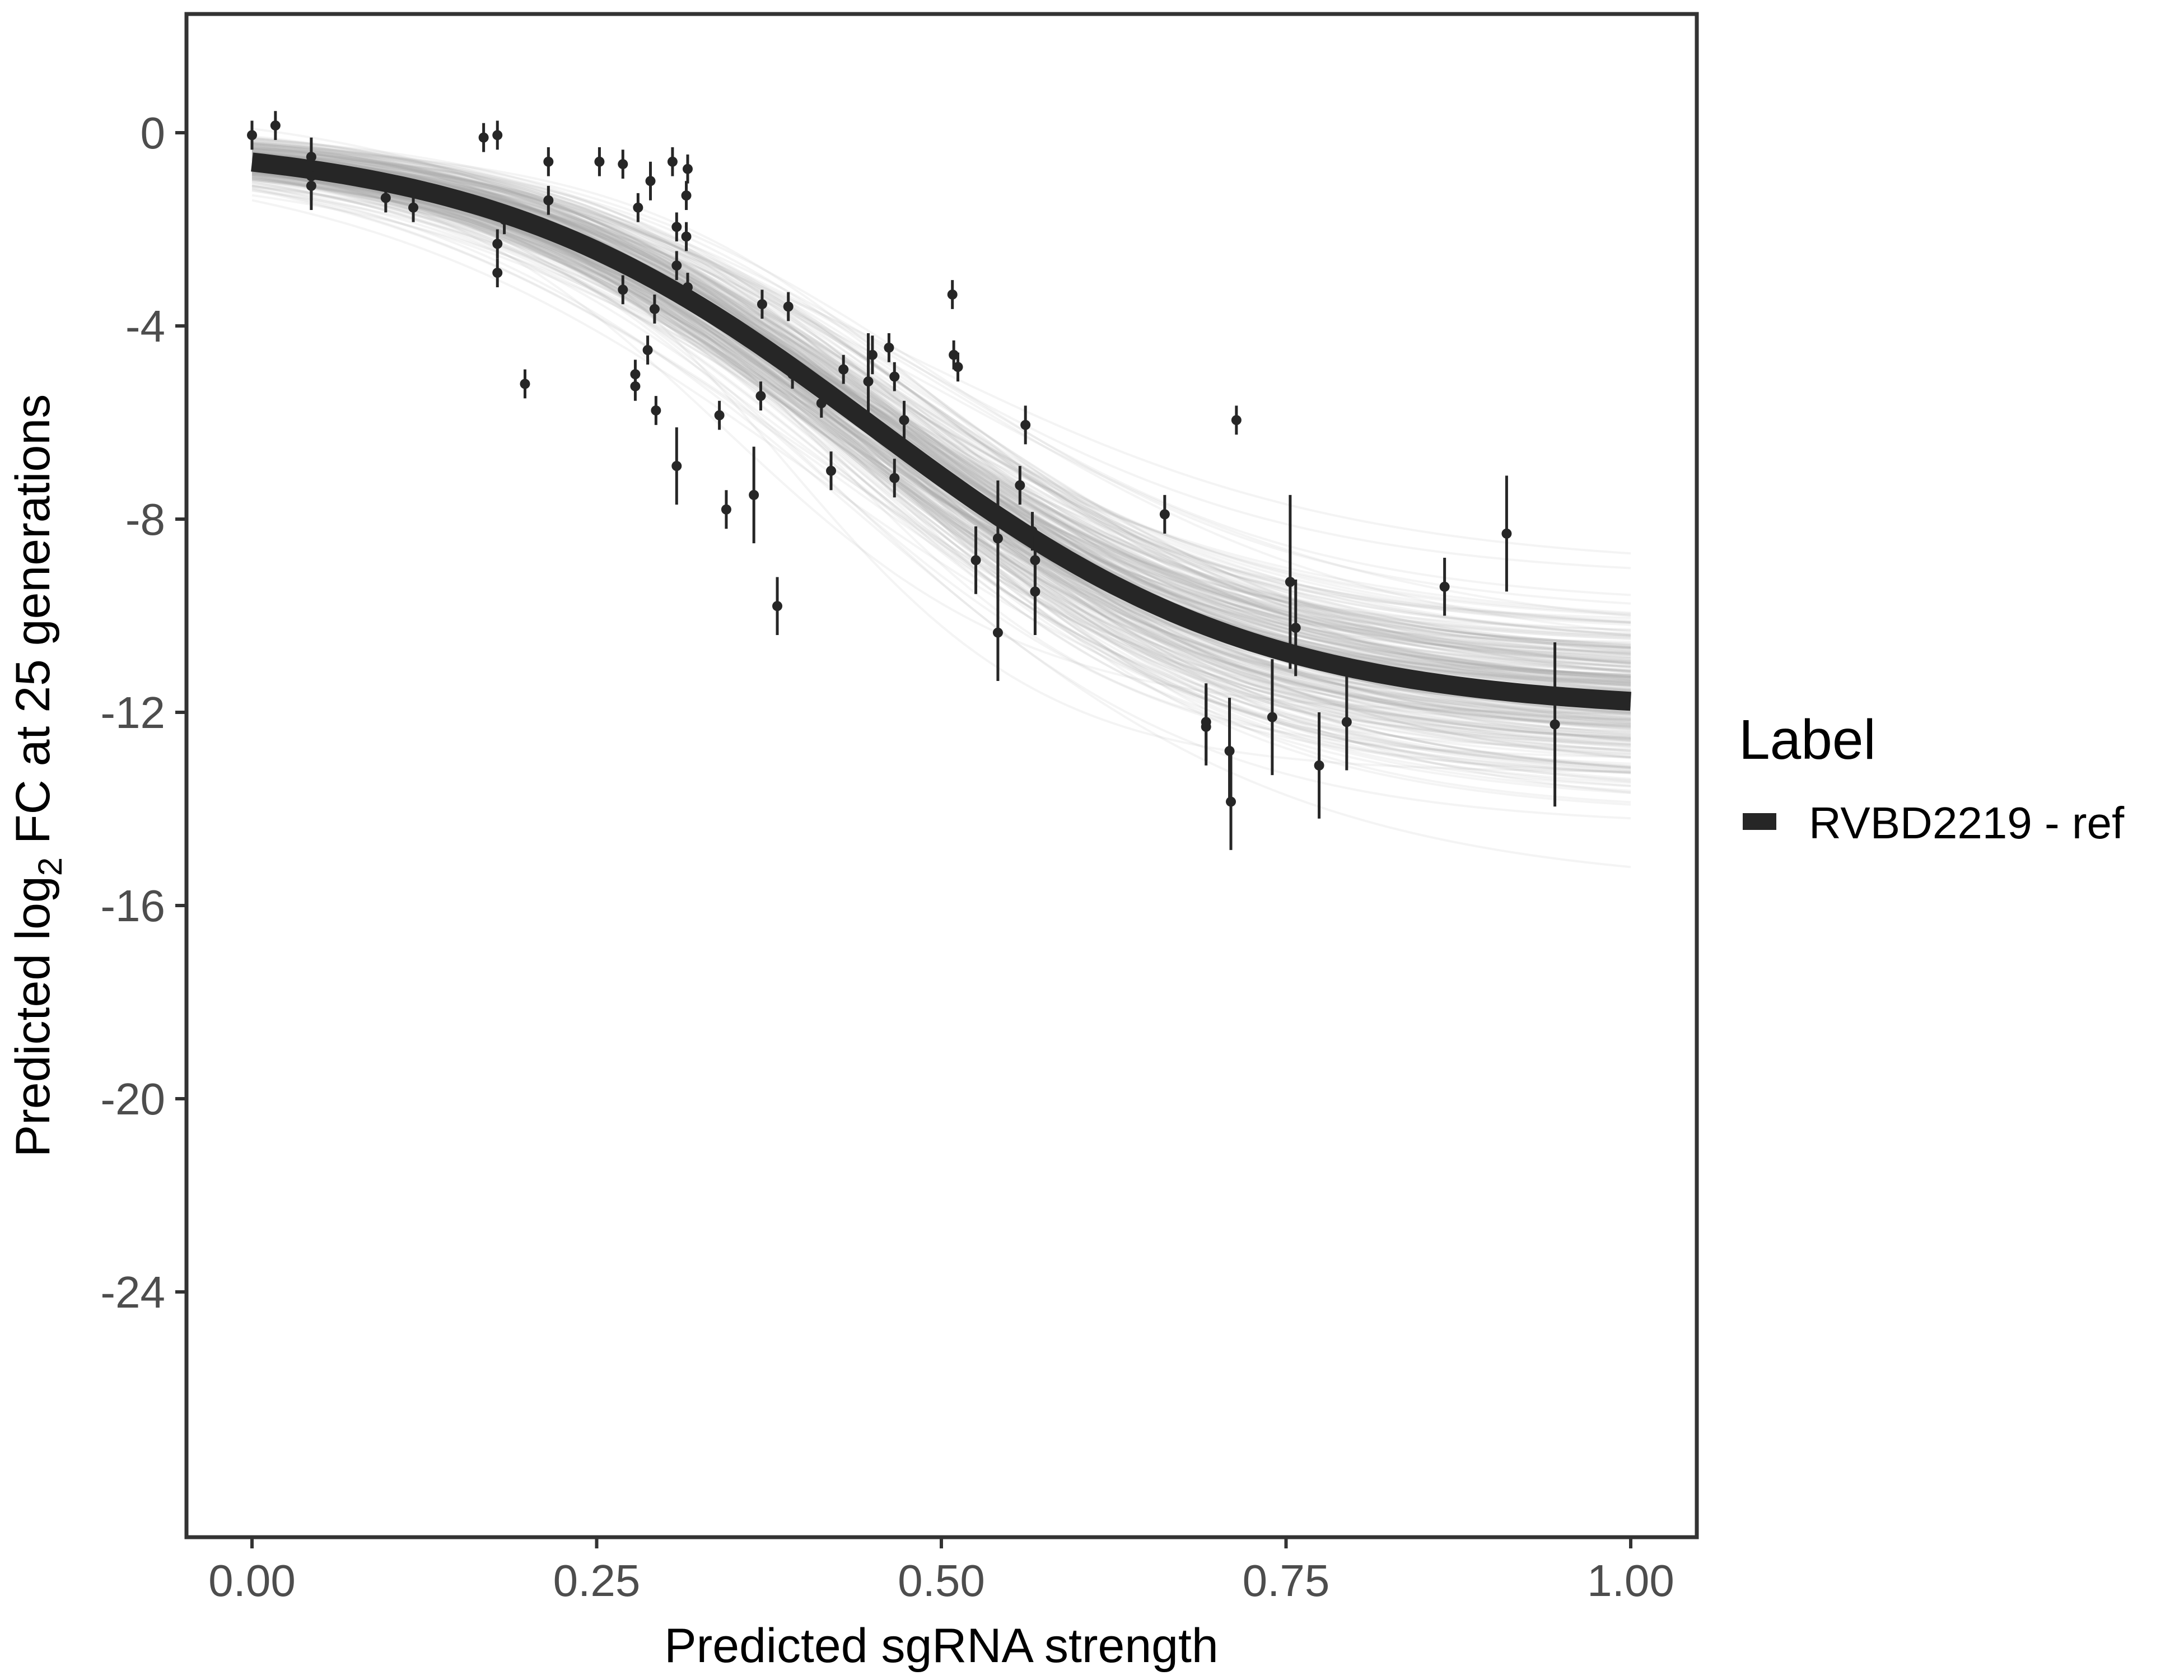 The image size is (2184, 1680). I want to click on x-axis: 0.00 0.25 0.50 0.75 1.00, so click(941, 1572).